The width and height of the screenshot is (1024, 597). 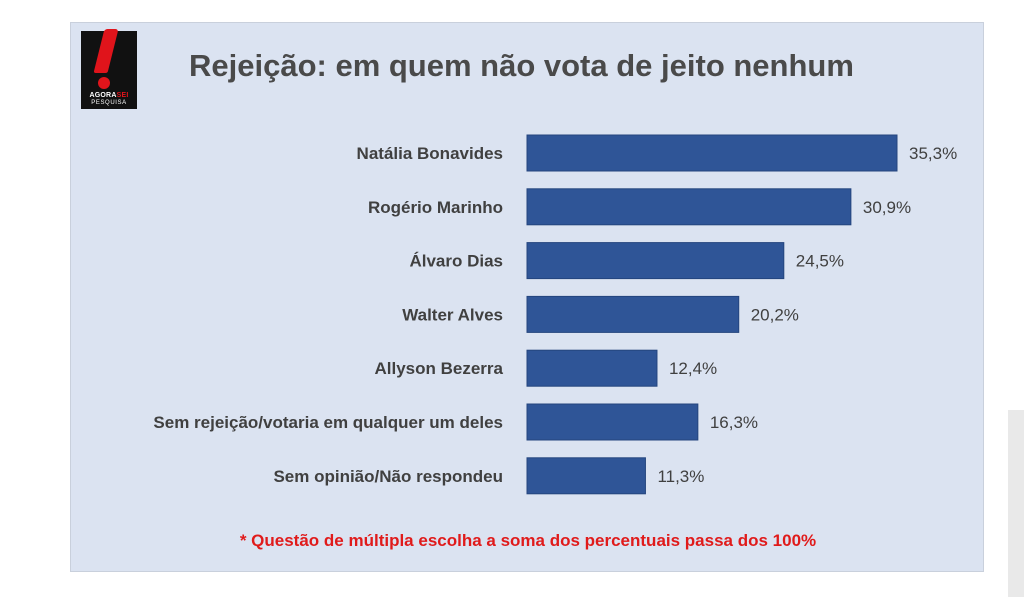 I want to click on value-label-0: 35,3%, so click(x=933, y=153).